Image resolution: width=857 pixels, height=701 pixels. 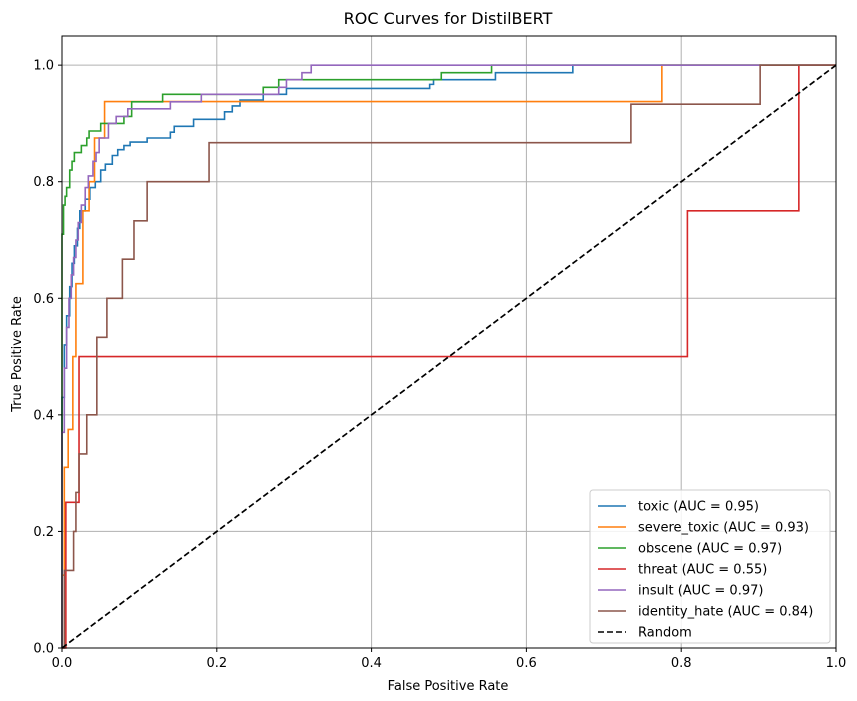 What do you see at coordinates (17, 354) in the screenshot?
I see `y-axis-label: True Positive Rate` at bounding box center [17, 354].